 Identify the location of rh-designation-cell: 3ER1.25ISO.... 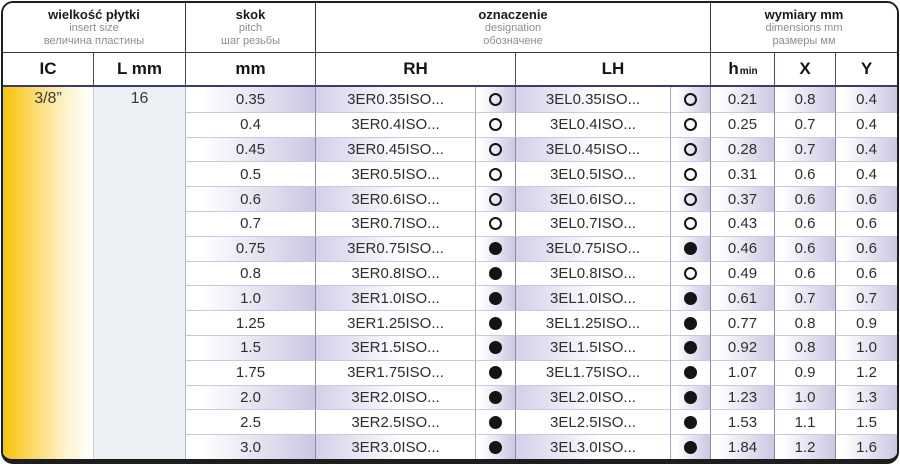
(396, 322).